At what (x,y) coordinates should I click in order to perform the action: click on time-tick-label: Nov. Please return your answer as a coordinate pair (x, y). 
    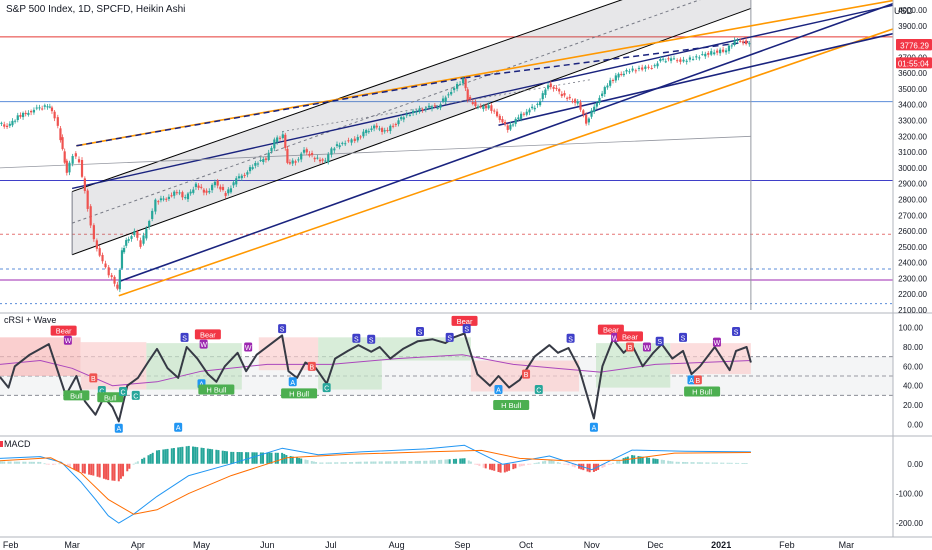
    Looking at the image, I should click on (592, 545).